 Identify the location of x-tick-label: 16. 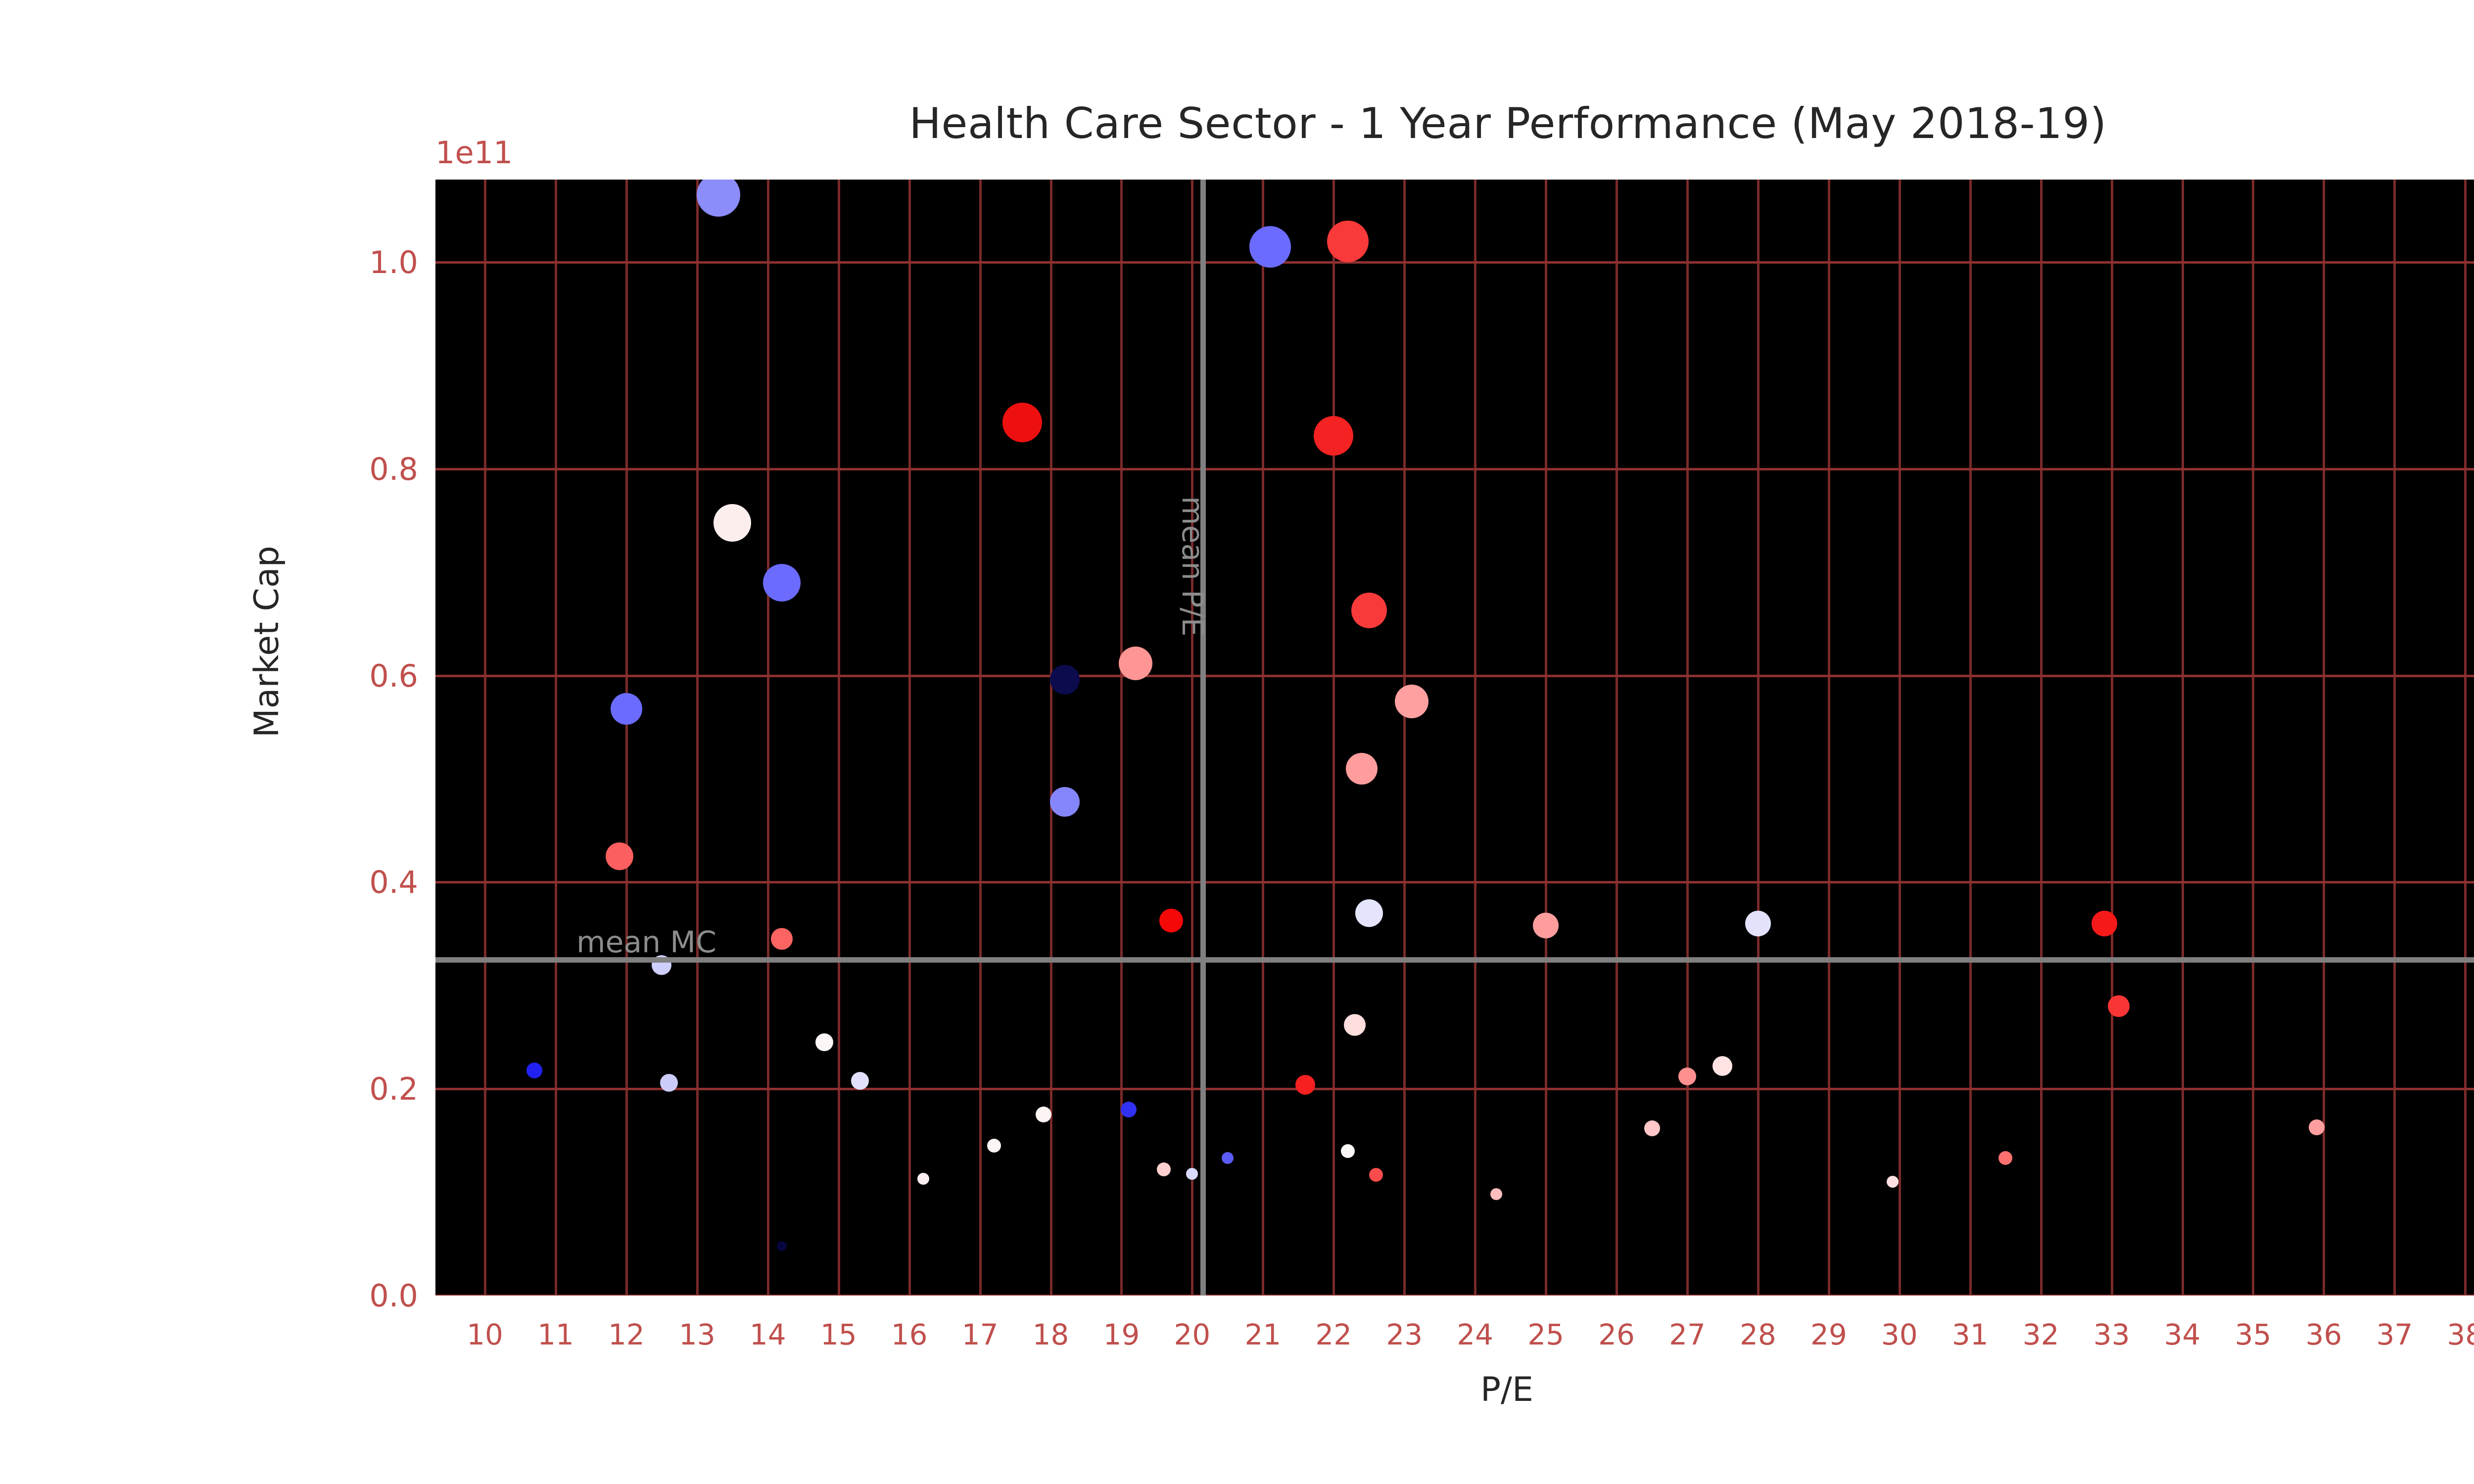
(909, 1334).